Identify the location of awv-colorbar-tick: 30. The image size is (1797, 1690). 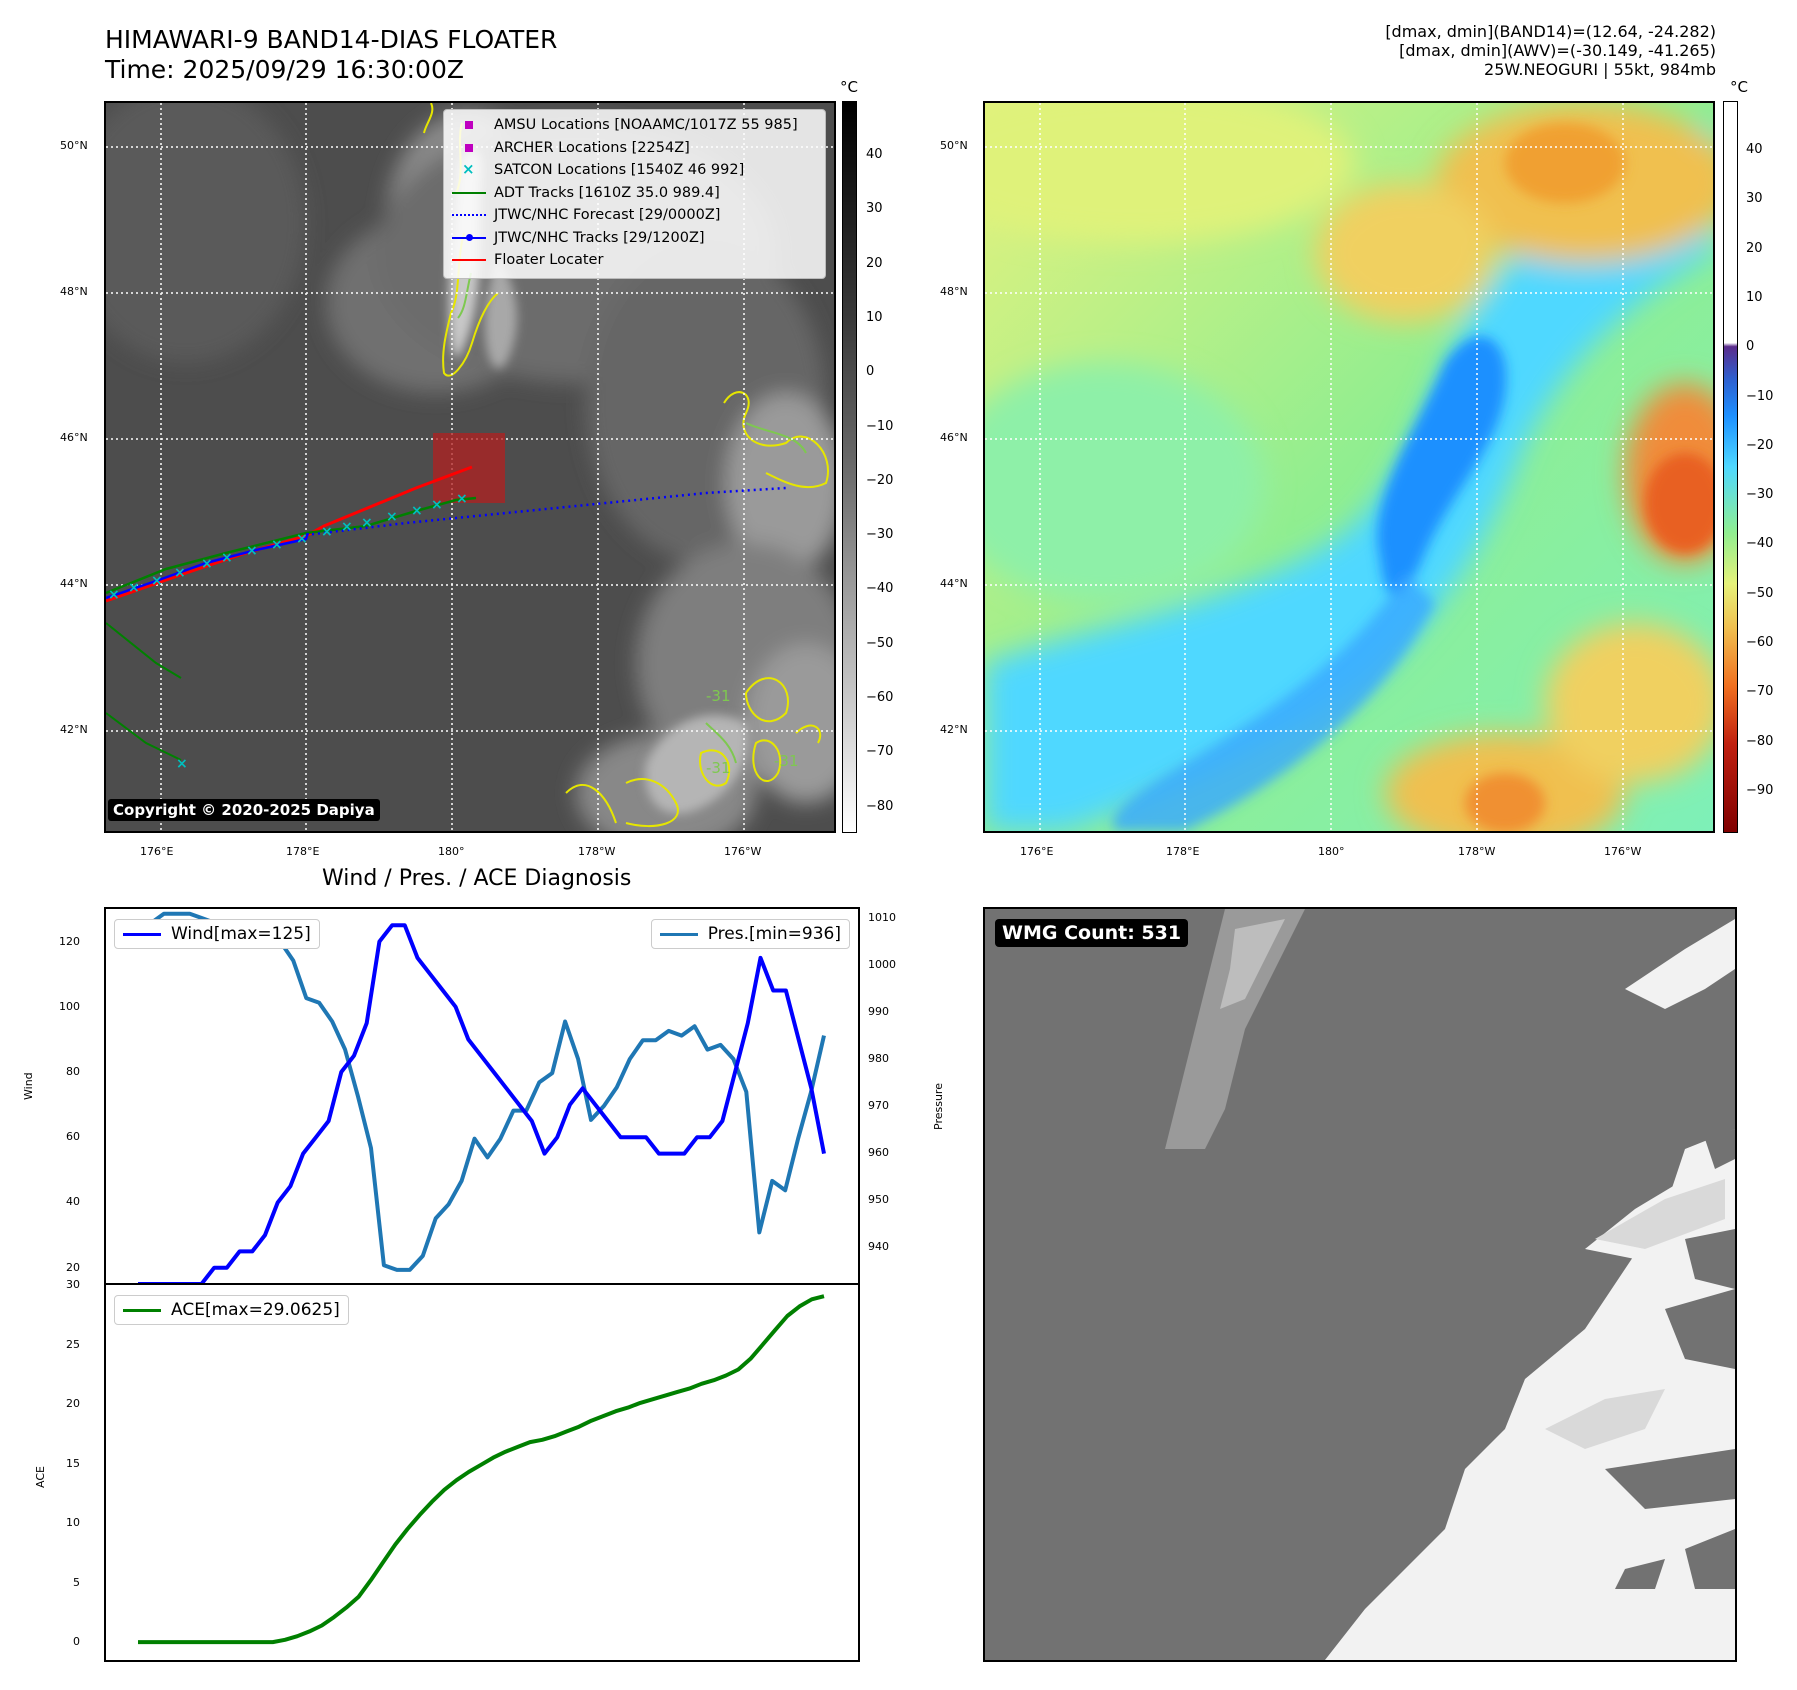
(1754, 199).